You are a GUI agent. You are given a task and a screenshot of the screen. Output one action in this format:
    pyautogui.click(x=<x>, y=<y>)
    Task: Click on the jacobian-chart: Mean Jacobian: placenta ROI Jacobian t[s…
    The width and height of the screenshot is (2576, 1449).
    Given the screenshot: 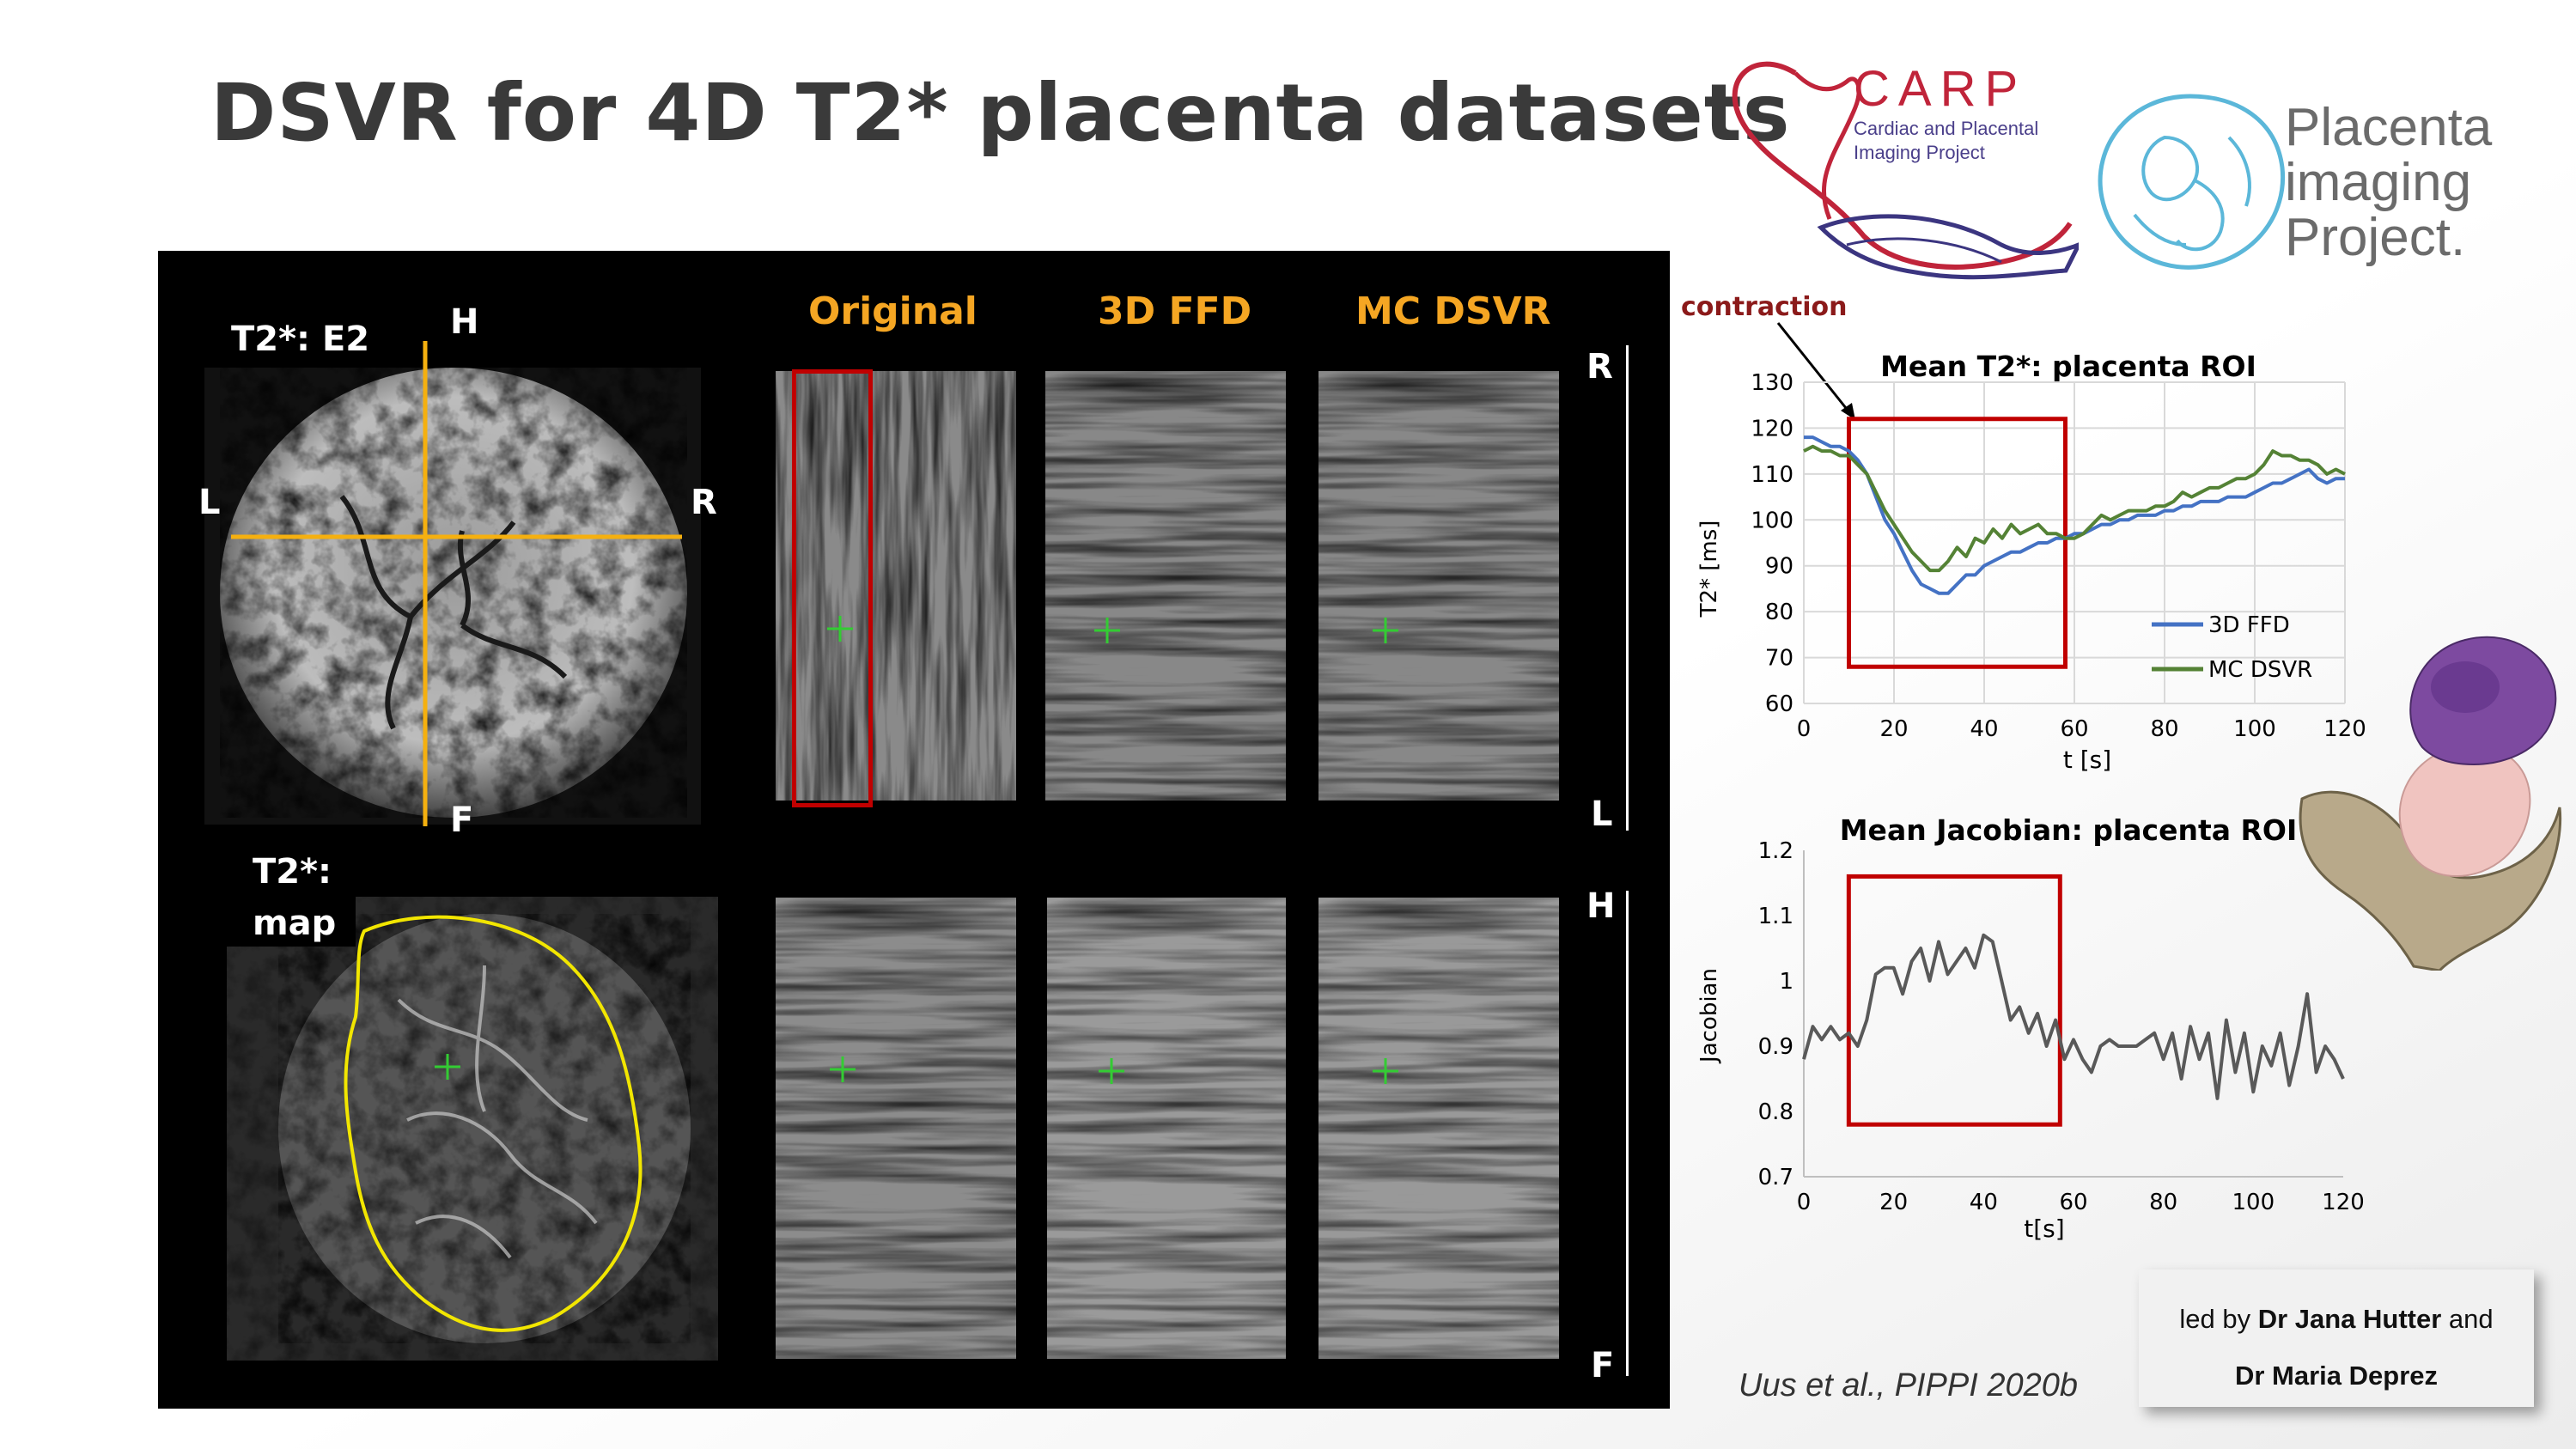 What is the action you would take?
    pyautogui.click(x=2030, y=1028)
    